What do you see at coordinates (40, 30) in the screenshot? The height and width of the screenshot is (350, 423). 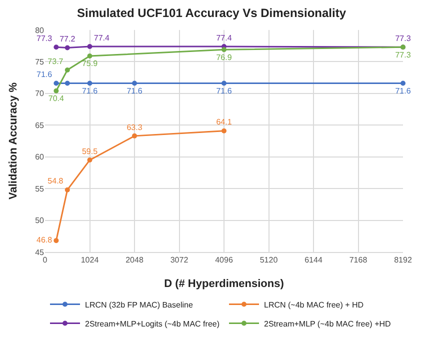 I see `y-tick-label: 80` at bounding box center [40, 30].